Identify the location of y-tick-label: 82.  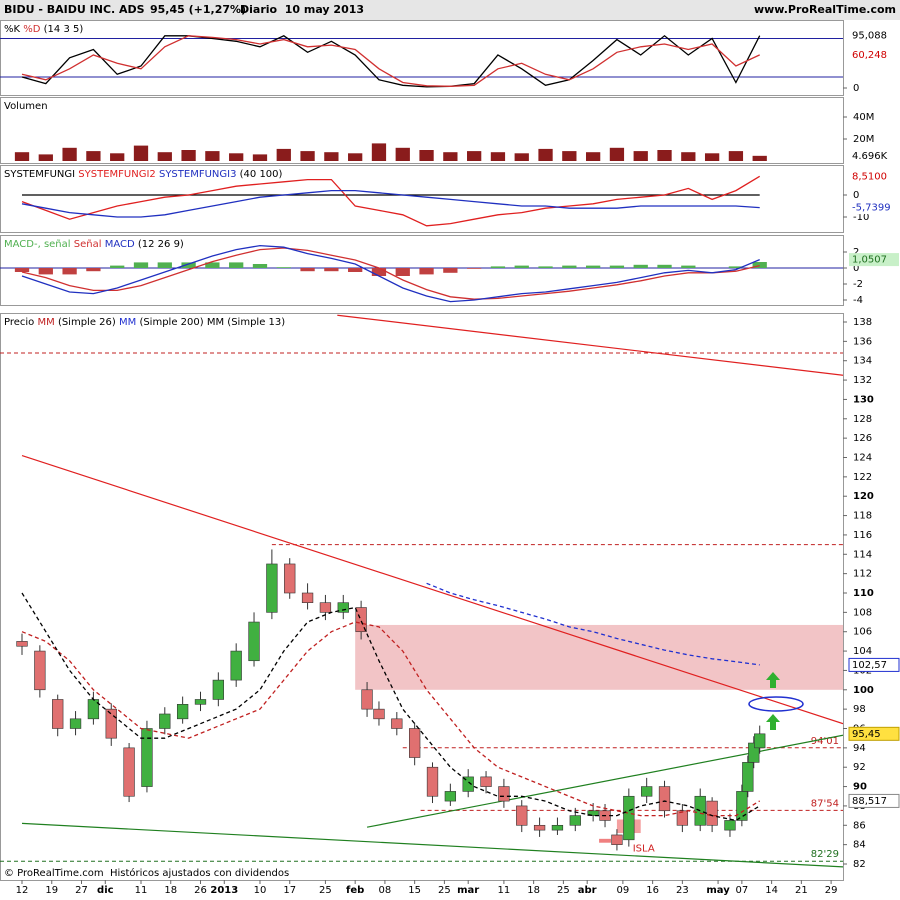
(859, 864).